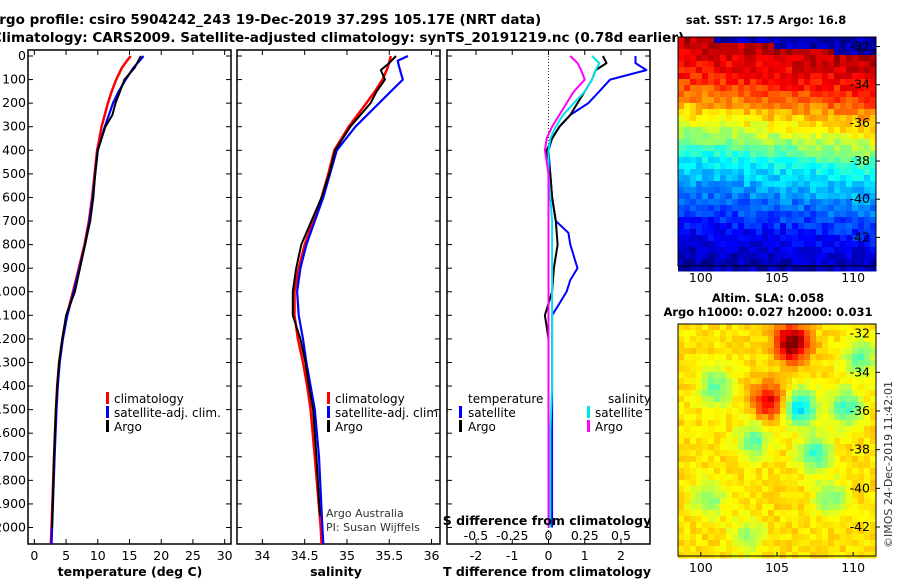 The height and width of the screenshot is (580, 900). Describe the element at coordinates (888, 464) in the screenshot. I see `timestamp: ©IMOS 24-Dec-2019 11:42:01` at that location.